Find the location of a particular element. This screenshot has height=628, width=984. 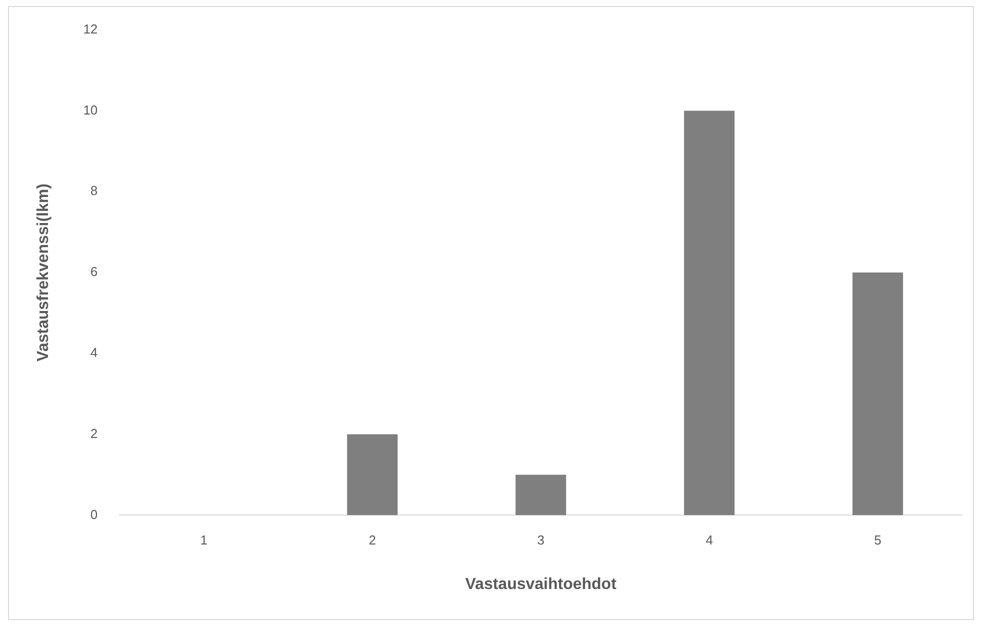

x-tick-label: 5 is located at coordinates (878, 540).